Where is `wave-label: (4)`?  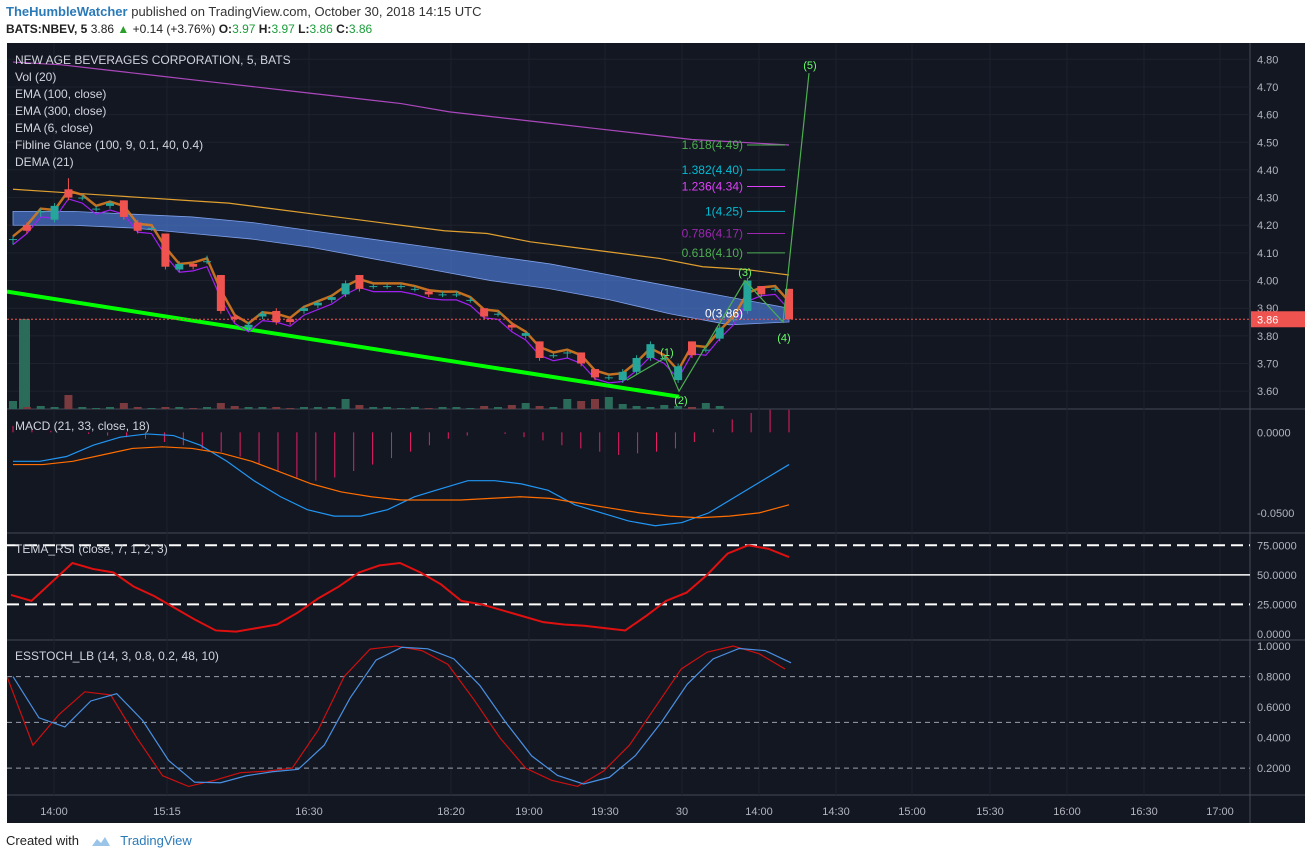
wave-label: (4) is located at coordinates (783, 339).